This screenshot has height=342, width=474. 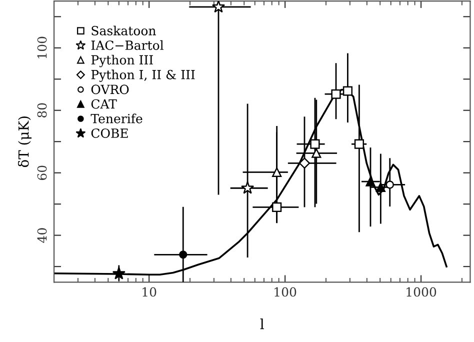 I want to click on legend-label: Python I, II & III, so click(x=143, y=76).